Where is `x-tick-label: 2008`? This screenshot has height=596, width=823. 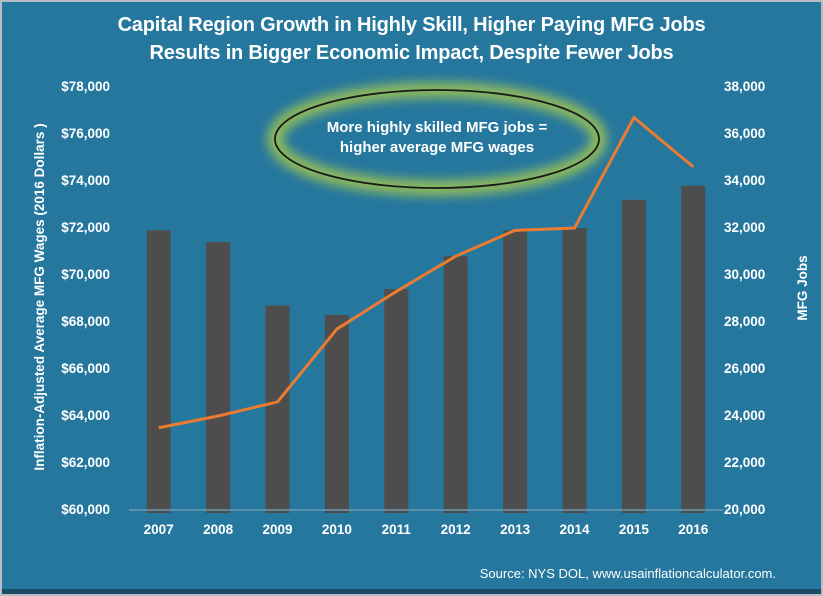
x-tick-label: 2008 is located at coordinates (218, 529).